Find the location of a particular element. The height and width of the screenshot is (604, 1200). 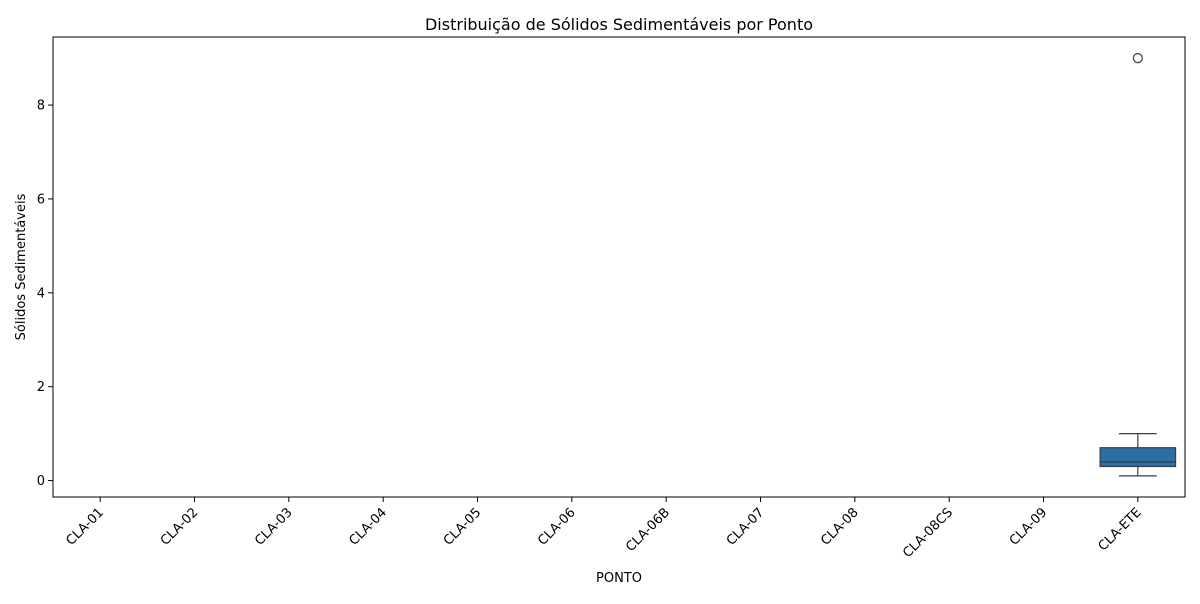

x-tick-label: CLA-04 is located at coordinates (368, 526).